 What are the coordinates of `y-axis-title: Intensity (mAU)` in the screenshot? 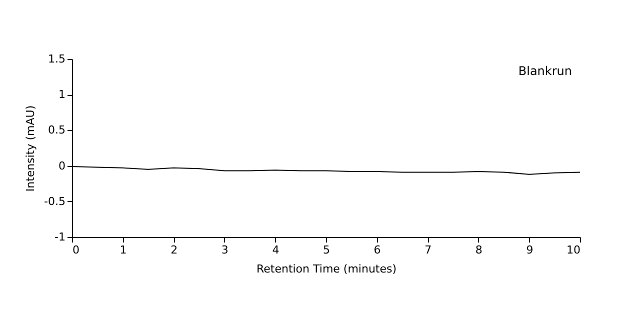 It's located at (31, 148).